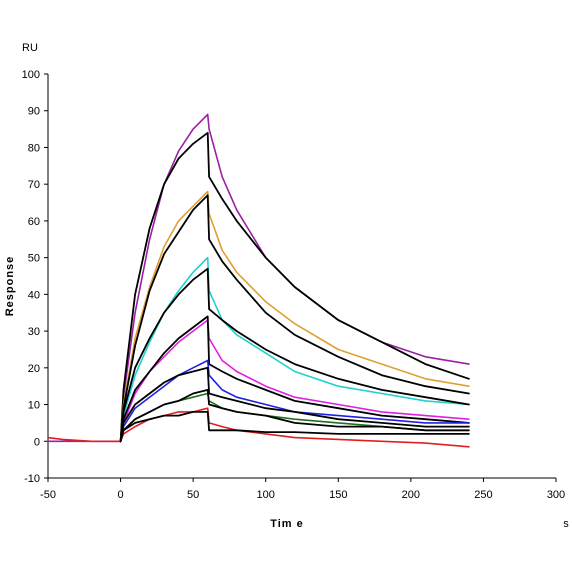  I want to click on y-tick-label: 20, so click(34, 369).